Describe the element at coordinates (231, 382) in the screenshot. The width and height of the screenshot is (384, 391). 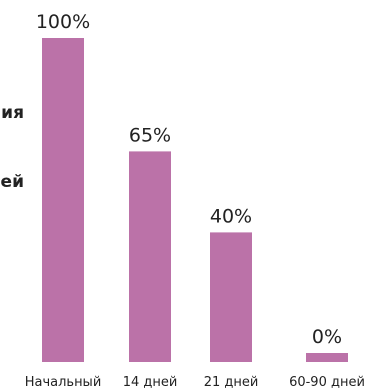
I see `category-label-2: 21 дней` at that location.